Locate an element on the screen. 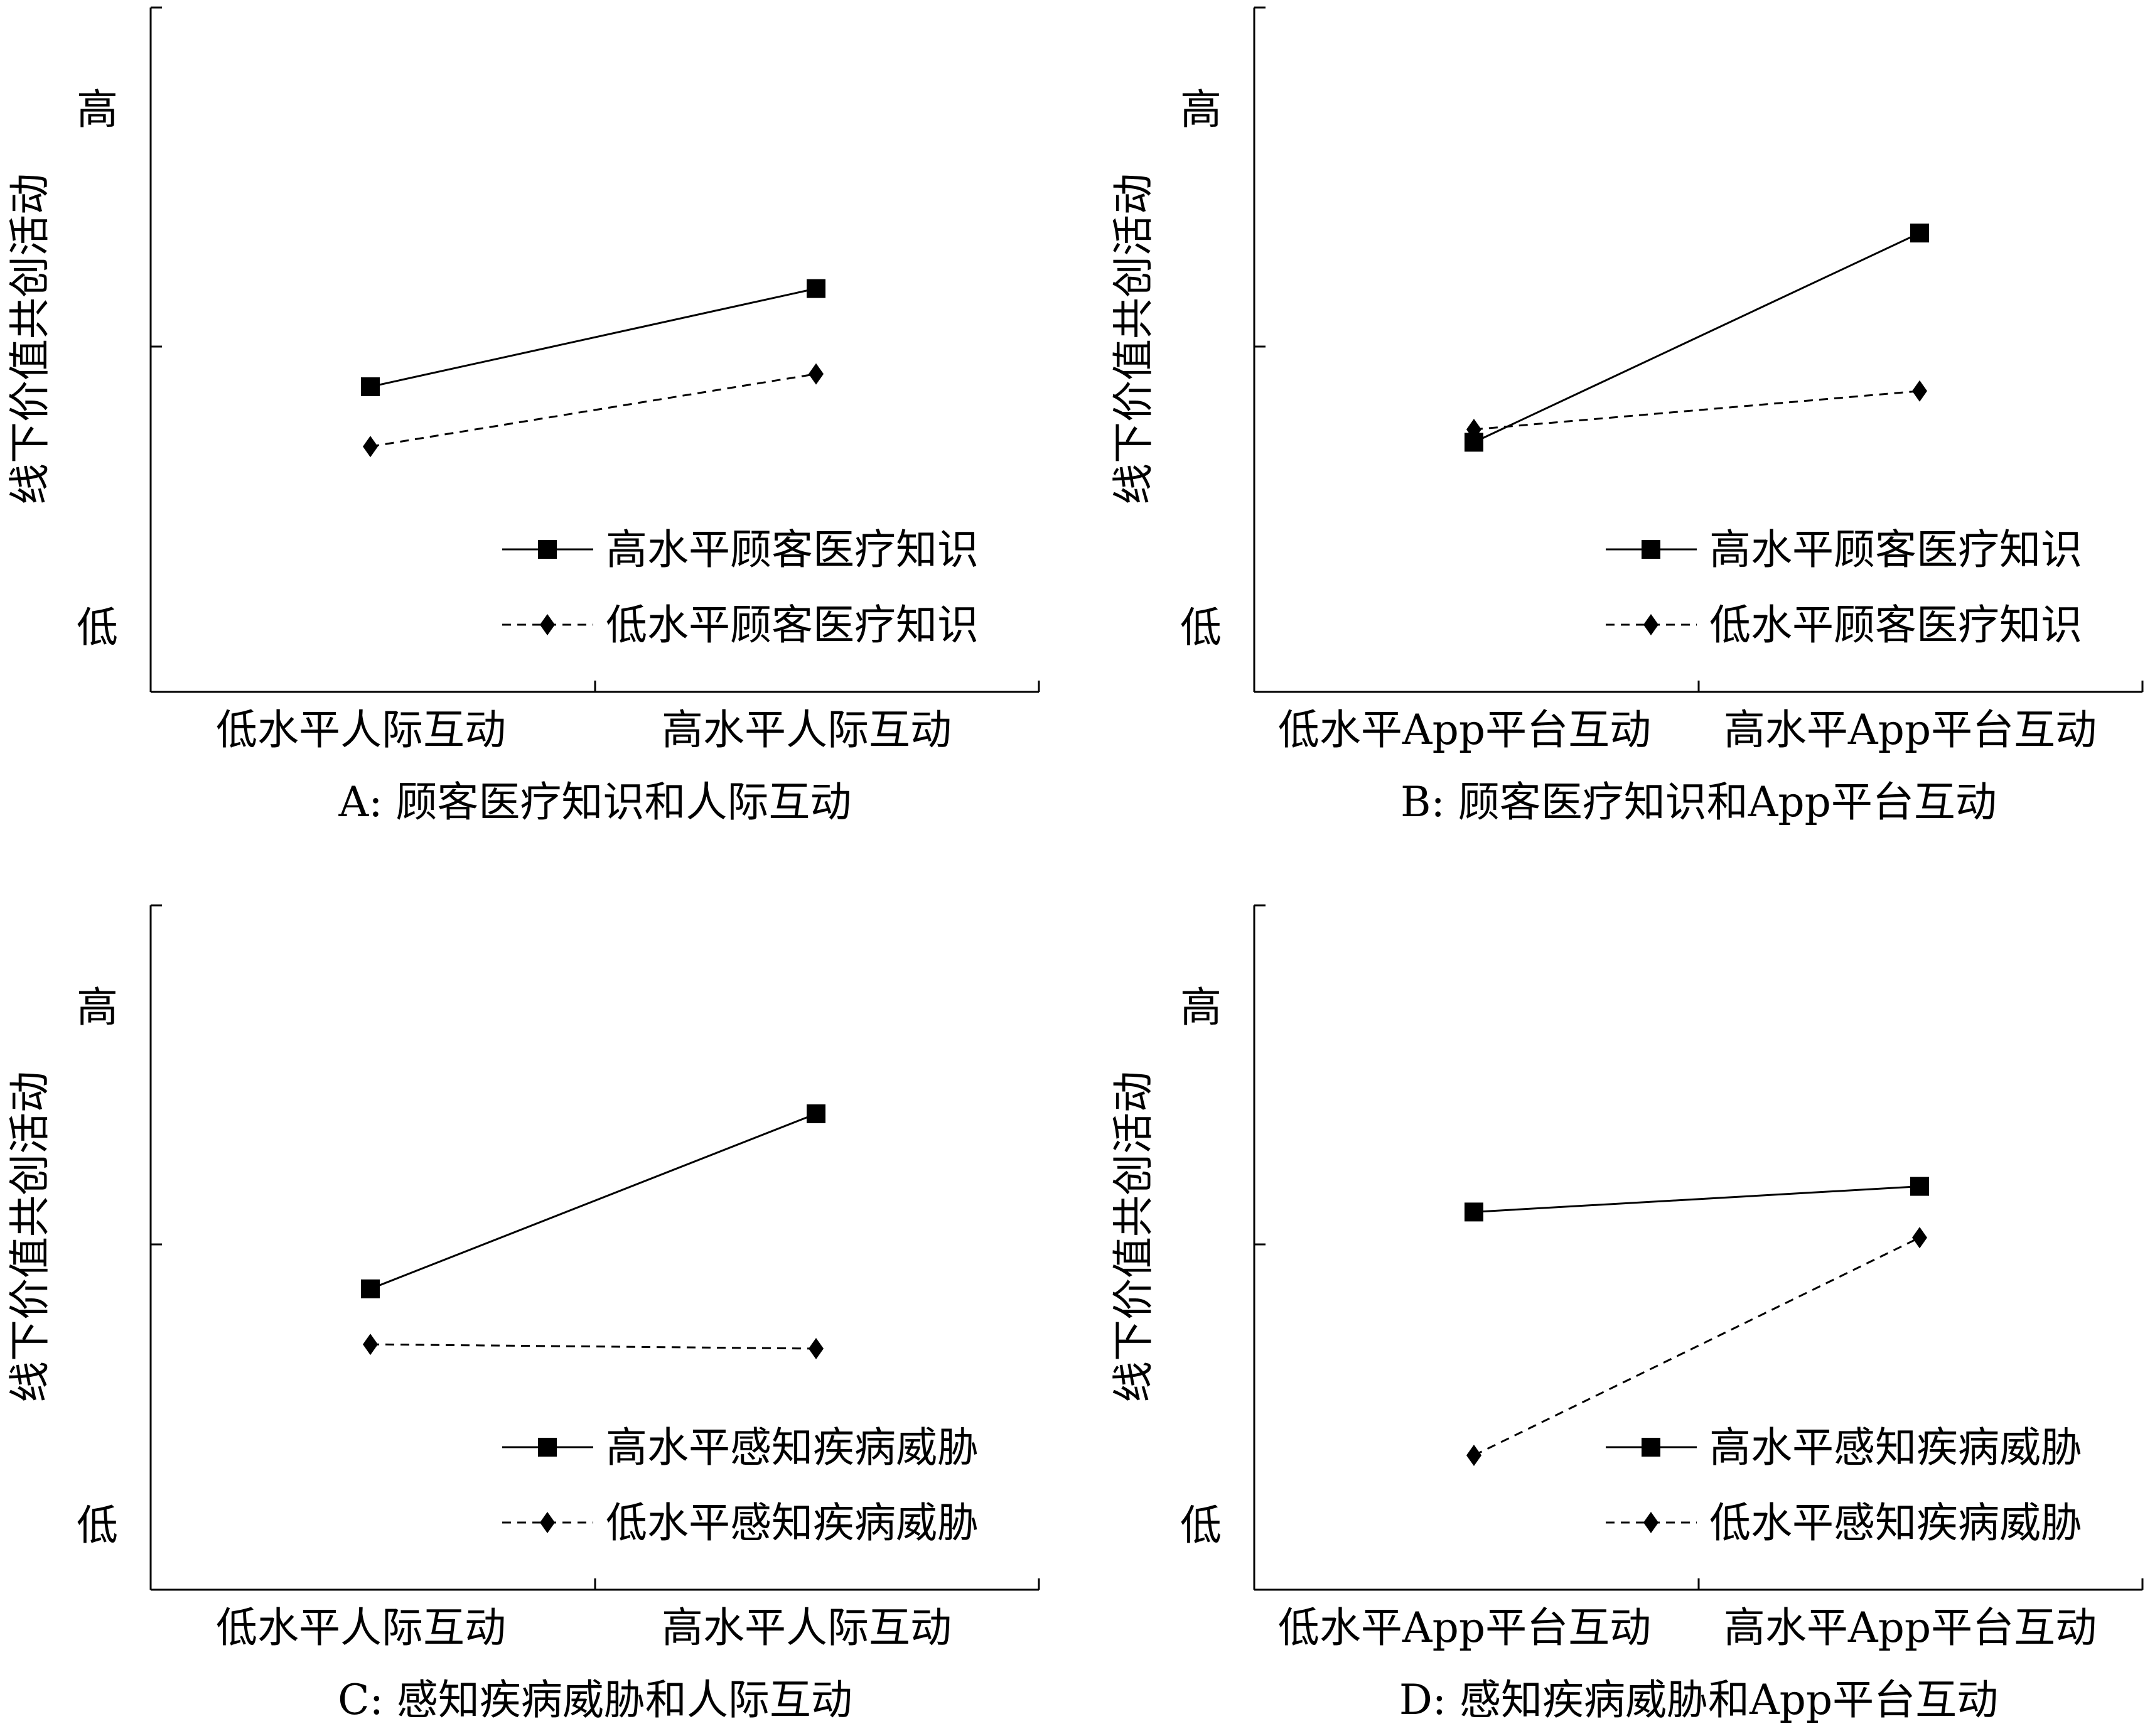 The width and height of the screenshot is (2150, 1736). chart-caption: B: 顾客医疗知识和App平台互动 is located at coordinates (1698, 802).